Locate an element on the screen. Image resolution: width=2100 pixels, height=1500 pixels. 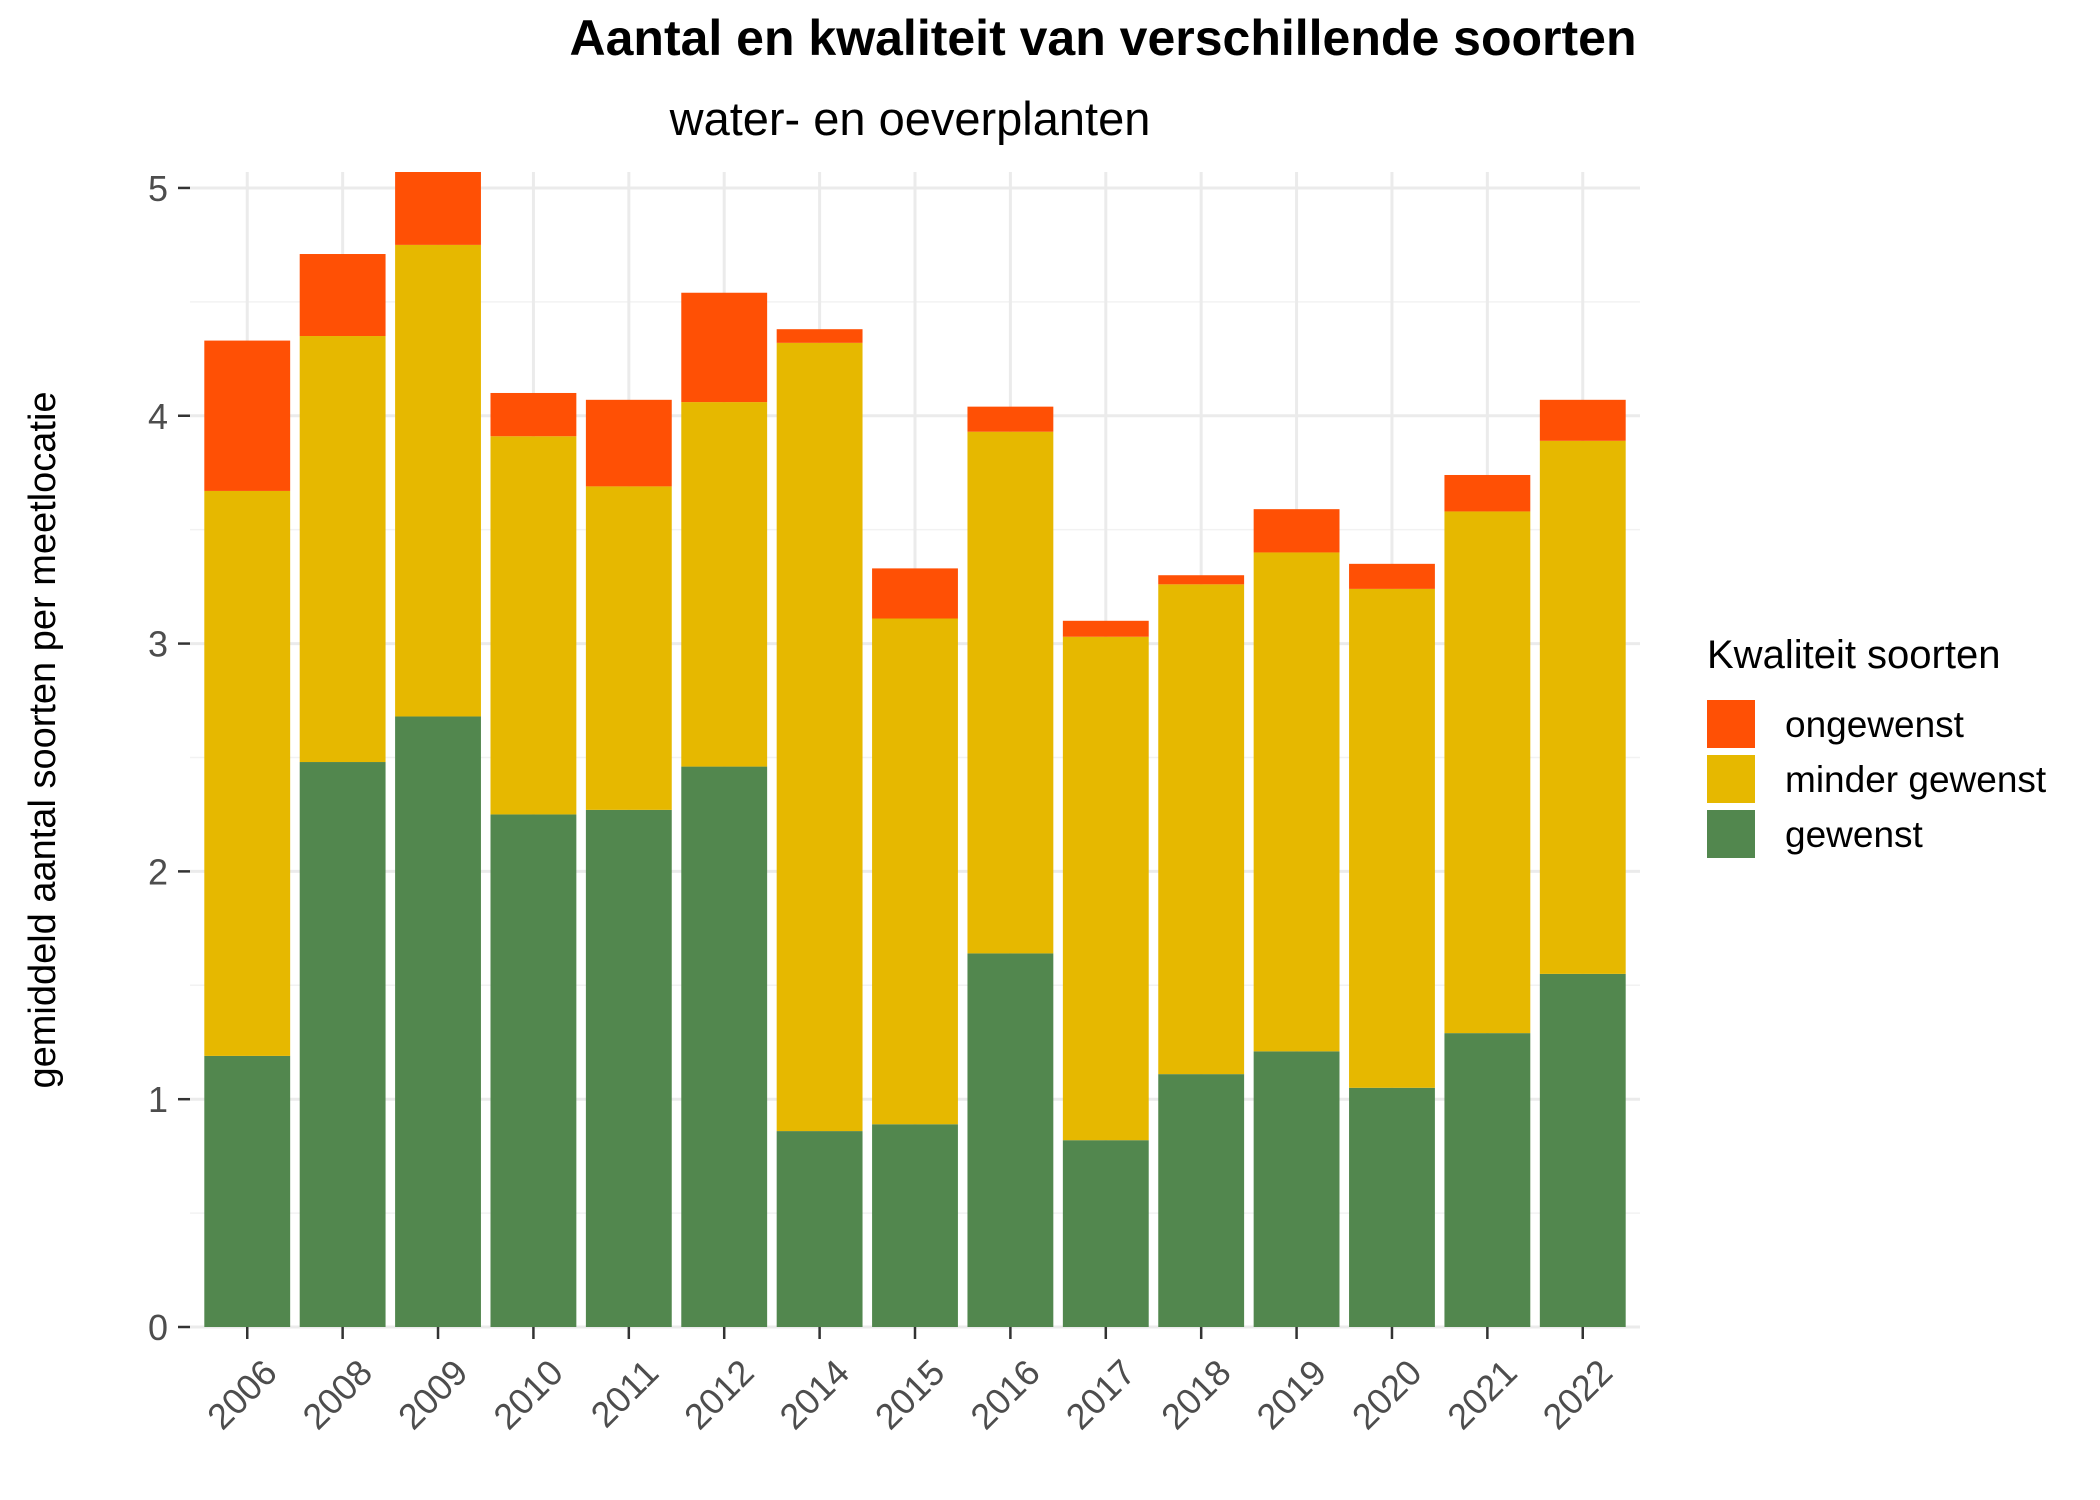
bar-ongewenst-2008 is located at coordinates (342, 295).